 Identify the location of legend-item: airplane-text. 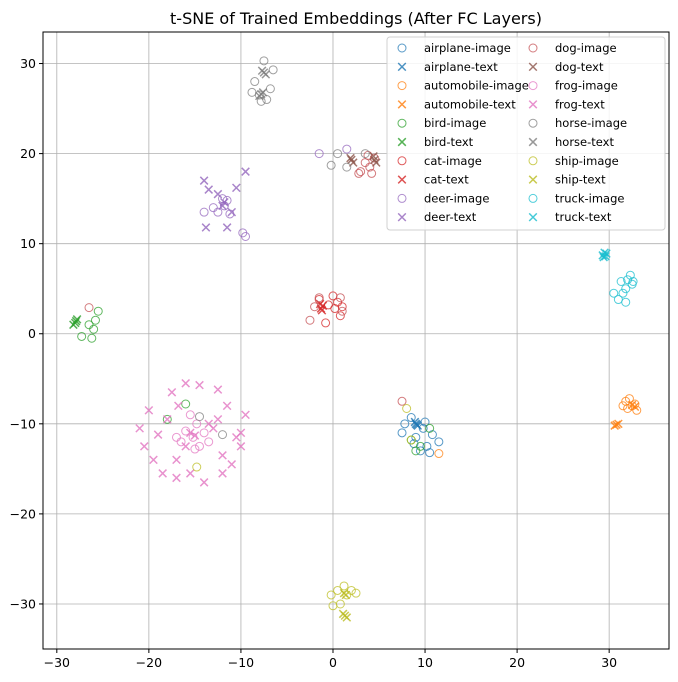
(447, 67).